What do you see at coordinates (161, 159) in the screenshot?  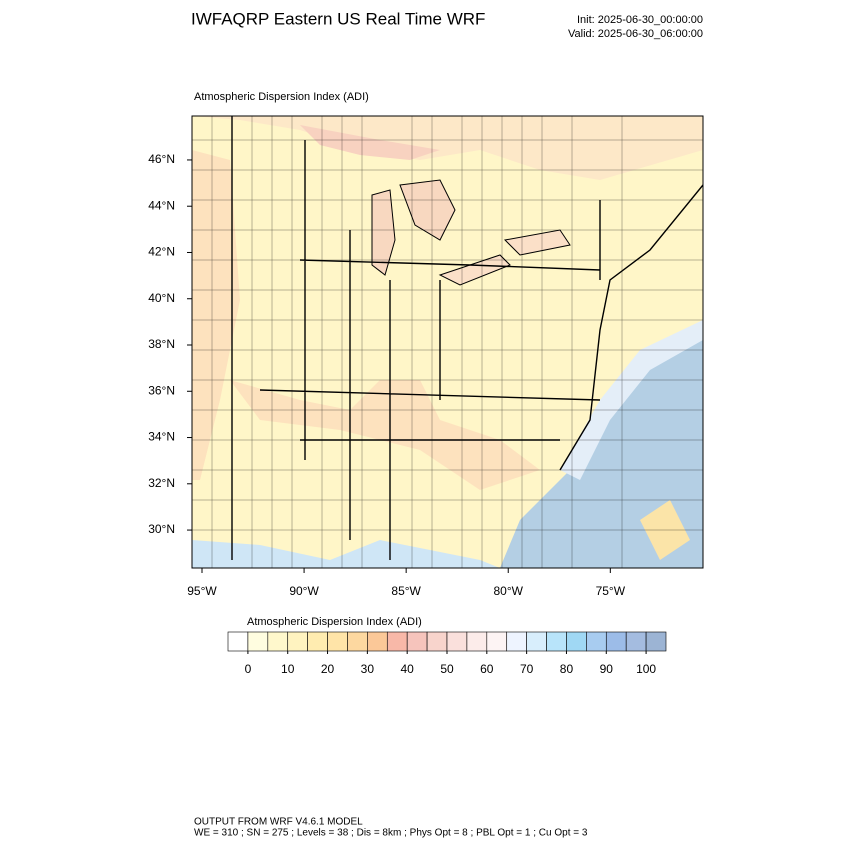 I see `y-tick-label: 46°N` at bounding box center [161, 159].